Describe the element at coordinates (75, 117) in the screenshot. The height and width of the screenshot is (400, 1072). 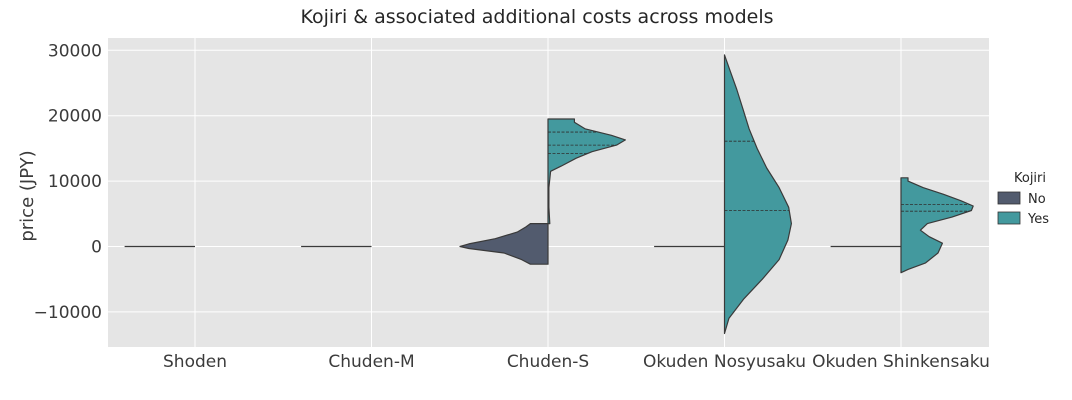
I see `y-tick-label: 20000` at that location.